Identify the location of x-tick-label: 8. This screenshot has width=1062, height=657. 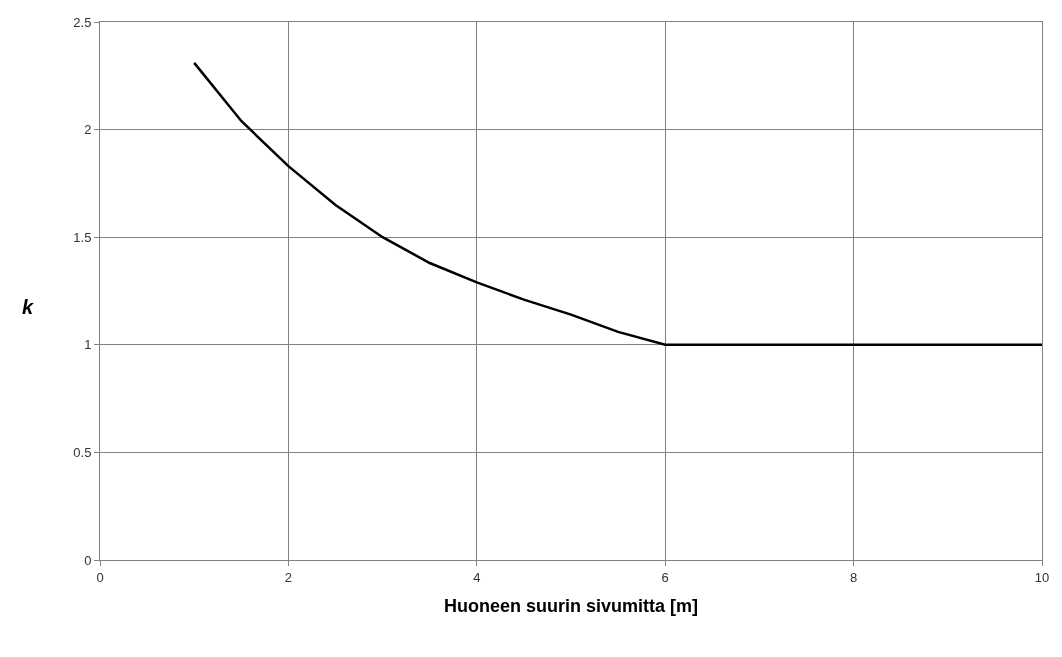
(853, 577).